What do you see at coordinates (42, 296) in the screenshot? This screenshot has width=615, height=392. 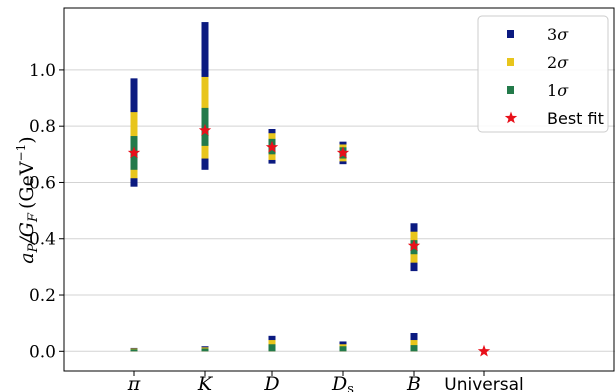 I see `y-tick-label: 0.2` at bounding box center [42, 296].